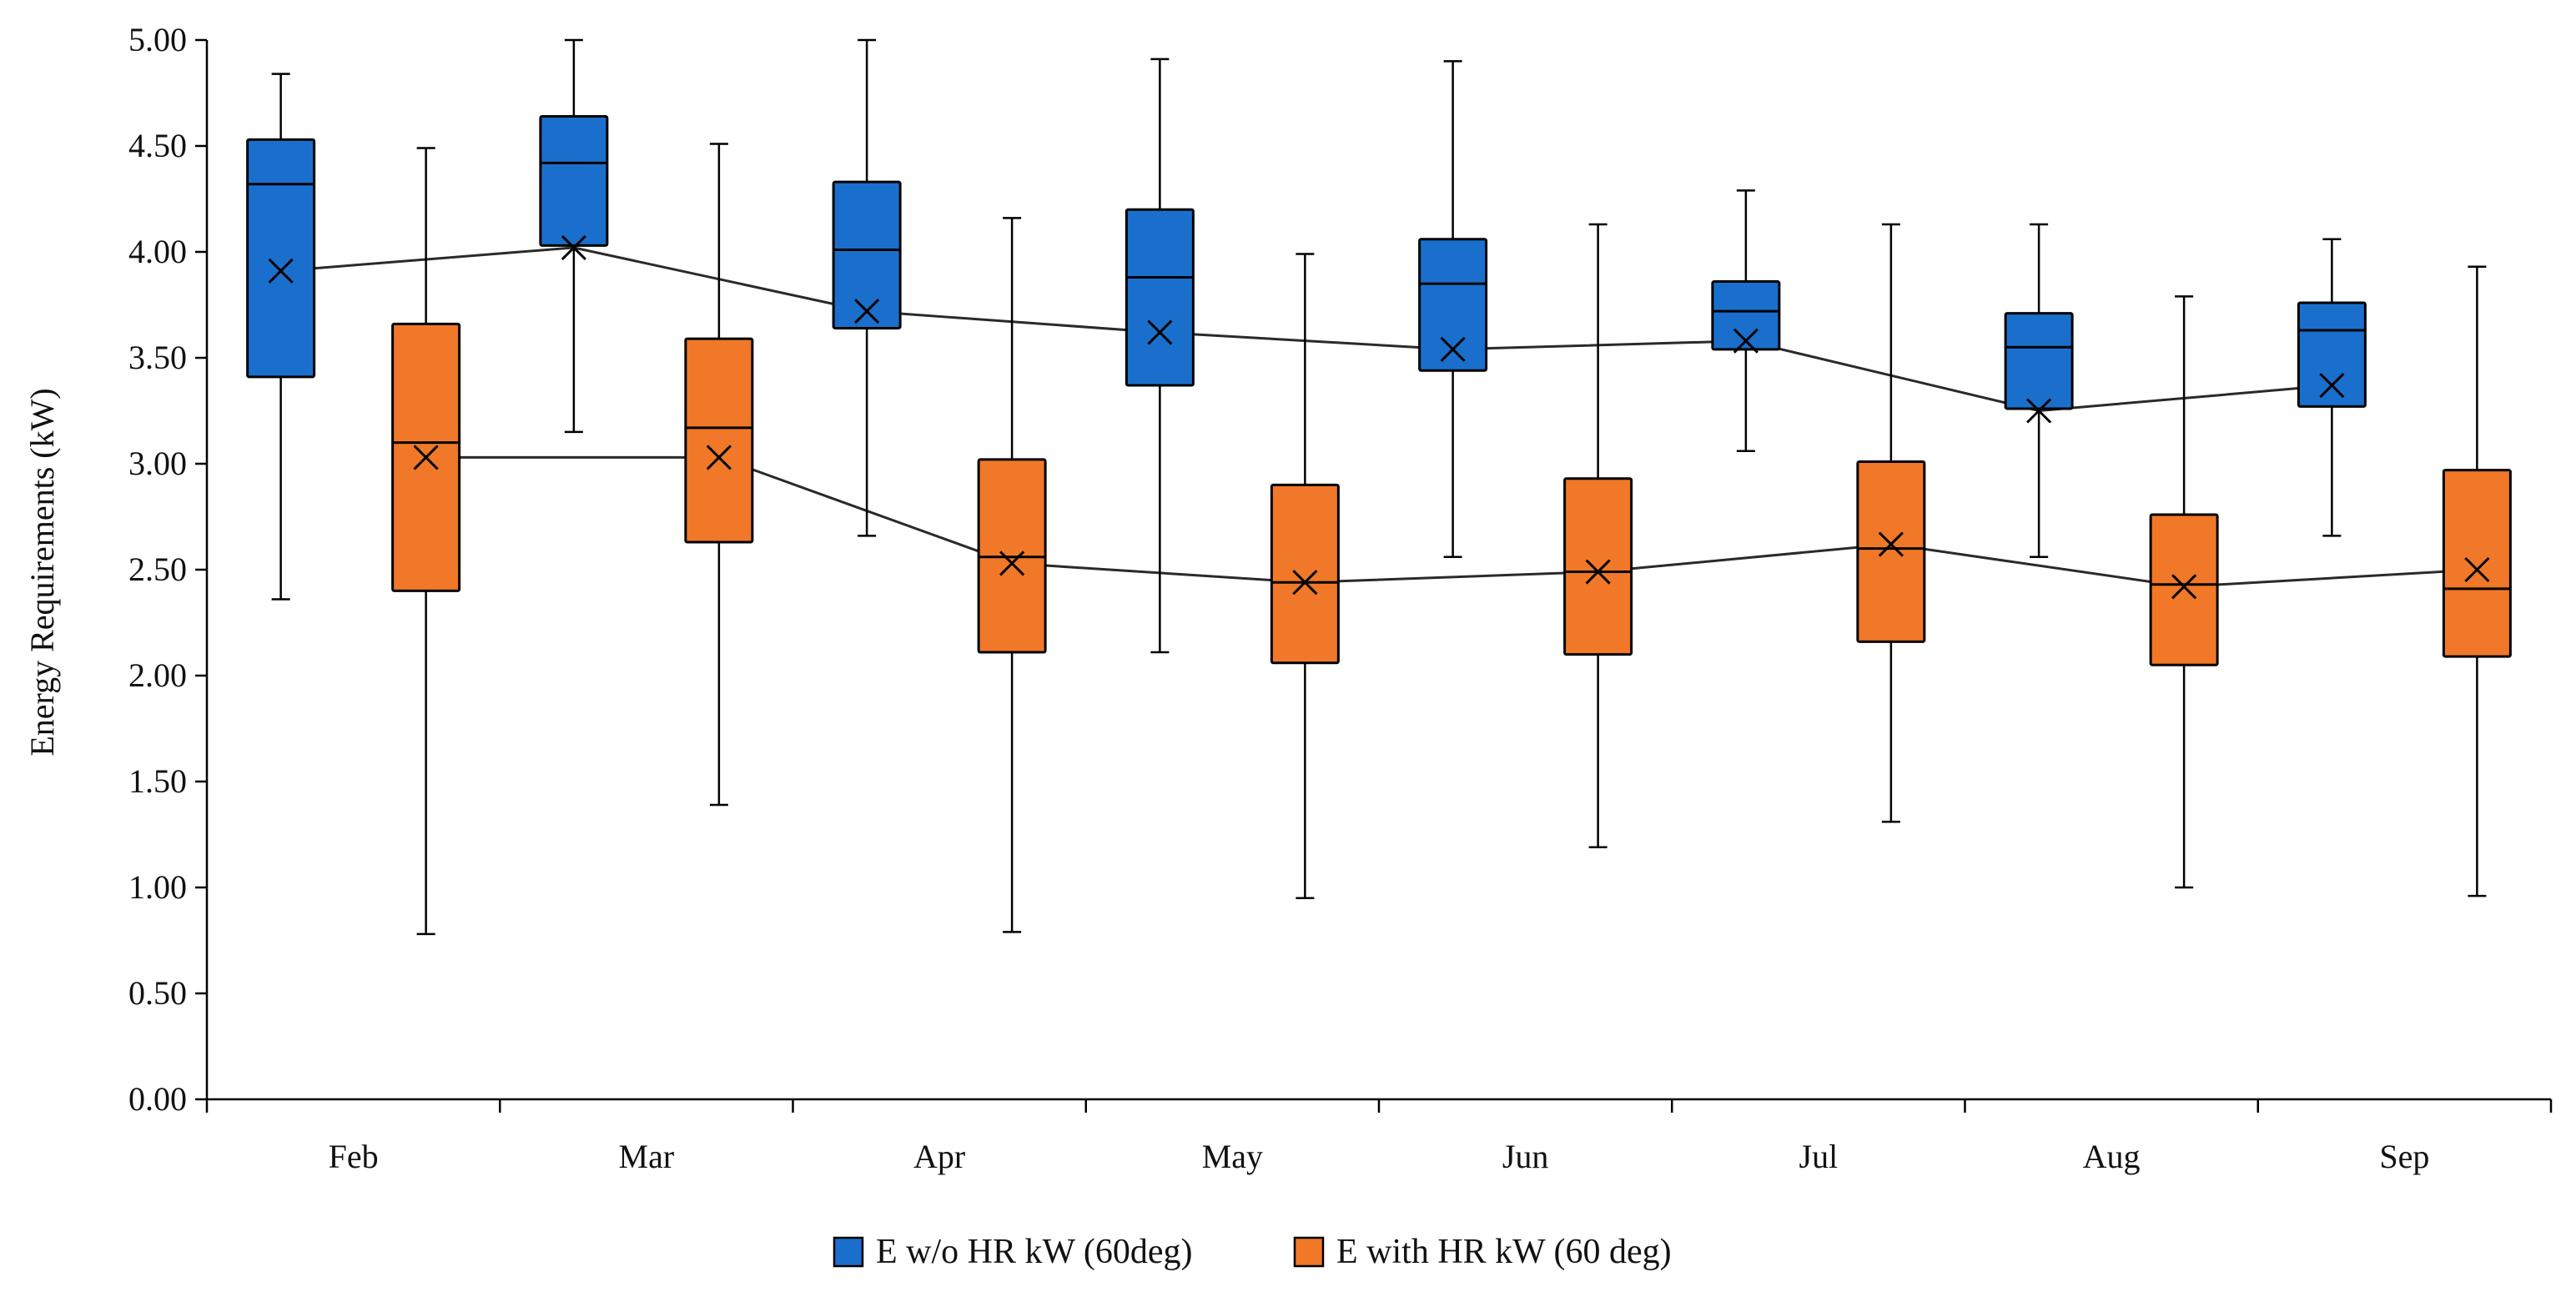  I want to click on box-with-hr-jun, so click(1598, 535).